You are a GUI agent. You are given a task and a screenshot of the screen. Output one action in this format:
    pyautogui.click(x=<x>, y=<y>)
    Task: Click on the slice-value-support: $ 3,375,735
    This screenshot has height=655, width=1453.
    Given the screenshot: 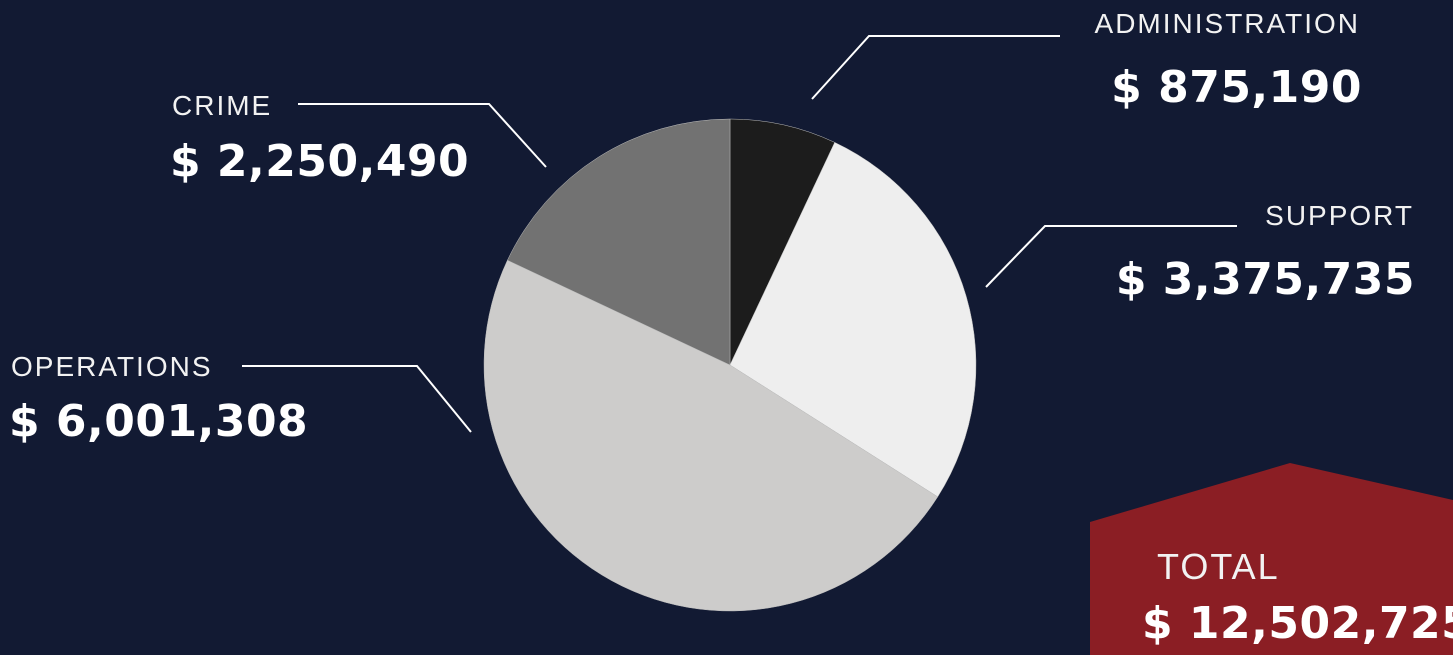 What is the action you would take?
    pyautogui.click(x=1265, y=279)
    